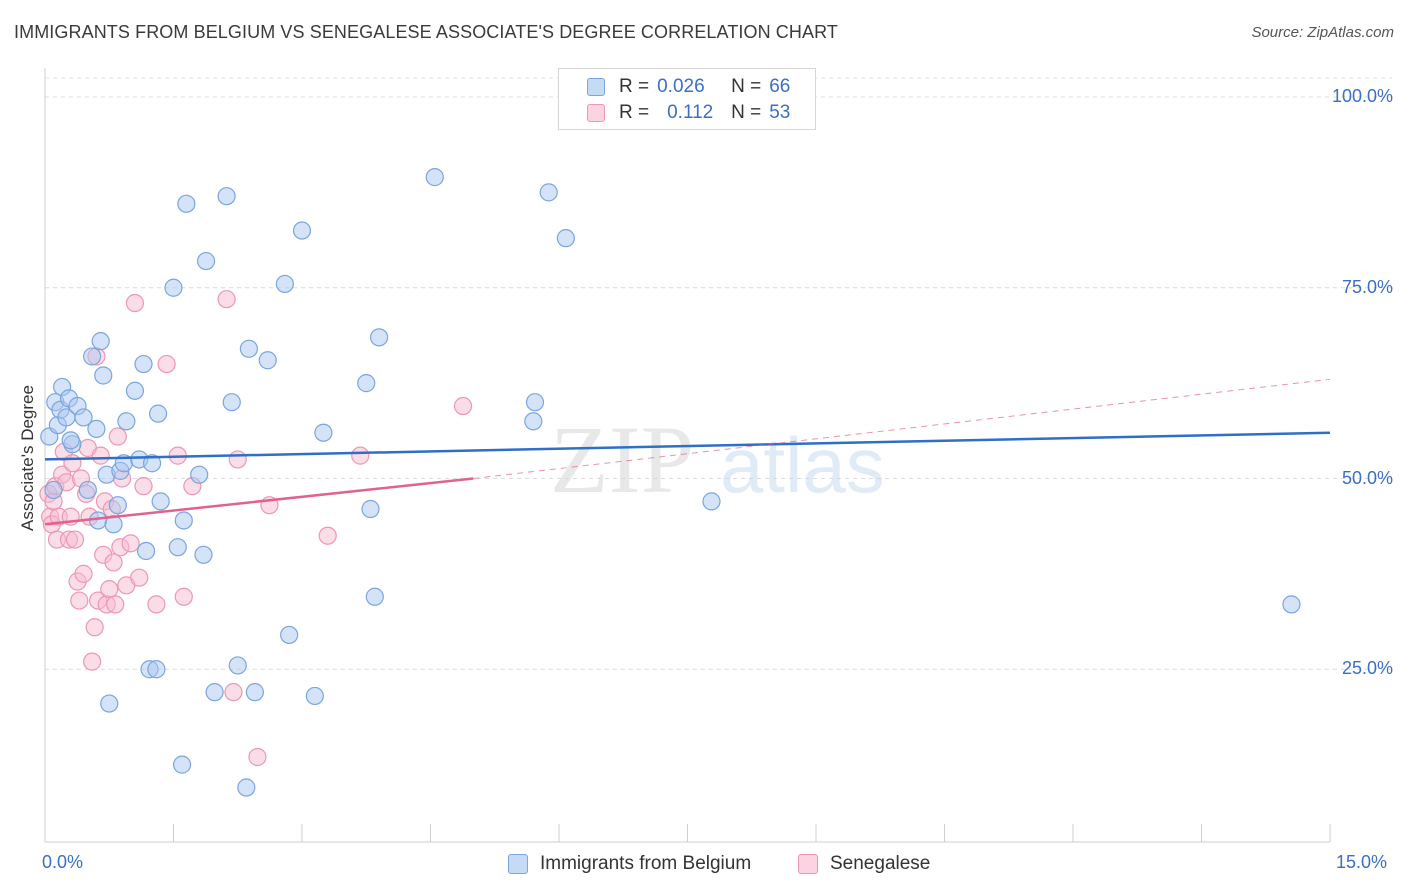  Describe the element at coordinates (259, 501) in the screenshot. I see `senegalese-trend-line` at that location.